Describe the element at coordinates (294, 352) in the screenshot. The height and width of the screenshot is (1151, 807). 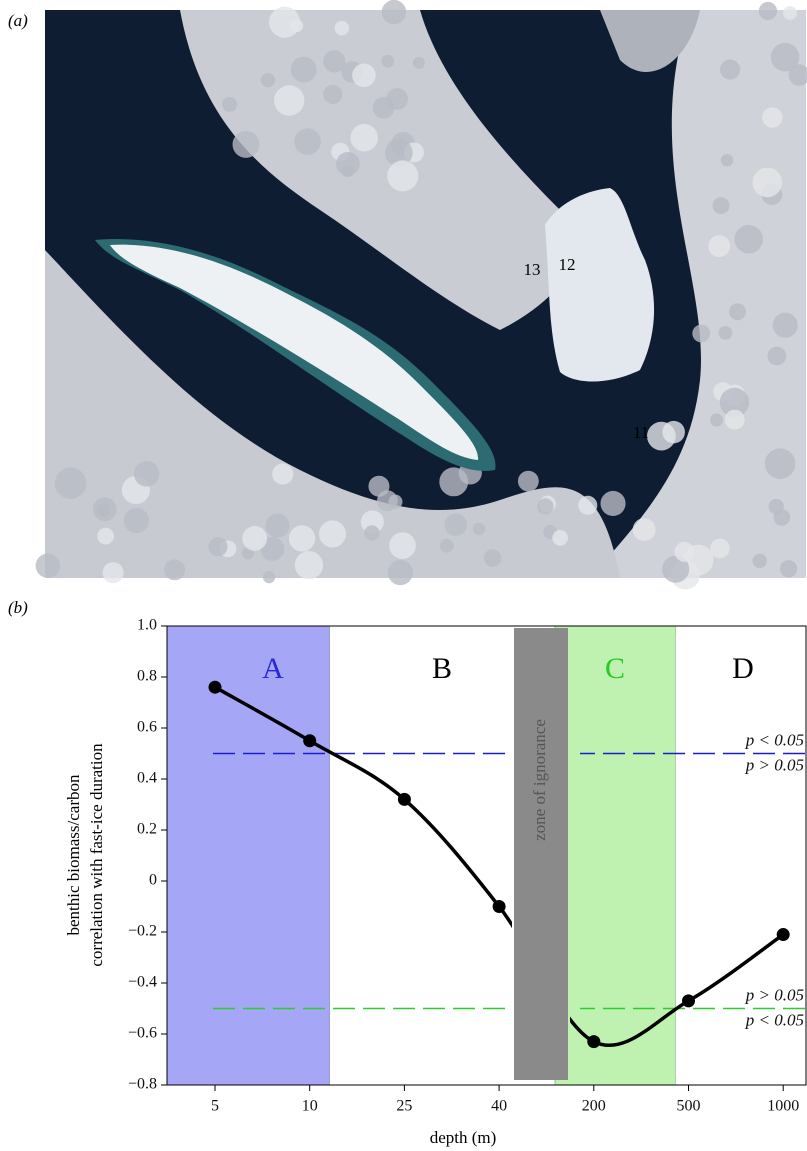
I see `island` at that location.